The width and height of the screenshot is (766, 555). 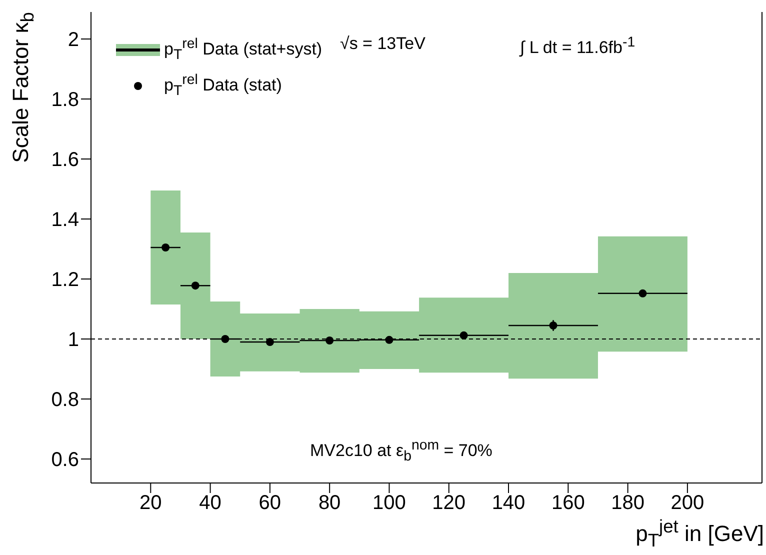 What do you see at coordinates (627, 503) in the screenshot?
I see `x-tick-label: 180` at bounding box center [627, 503].